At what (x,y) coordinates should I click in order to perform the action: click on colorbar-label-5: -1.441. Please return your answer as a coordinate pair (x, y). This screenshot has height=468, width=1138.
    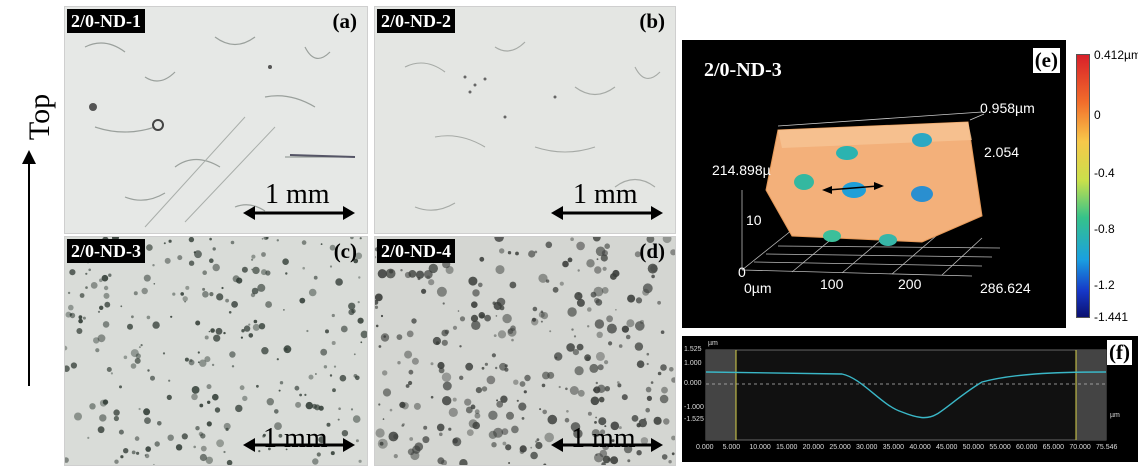
    Looking at the image, I should click on (1111, 317).